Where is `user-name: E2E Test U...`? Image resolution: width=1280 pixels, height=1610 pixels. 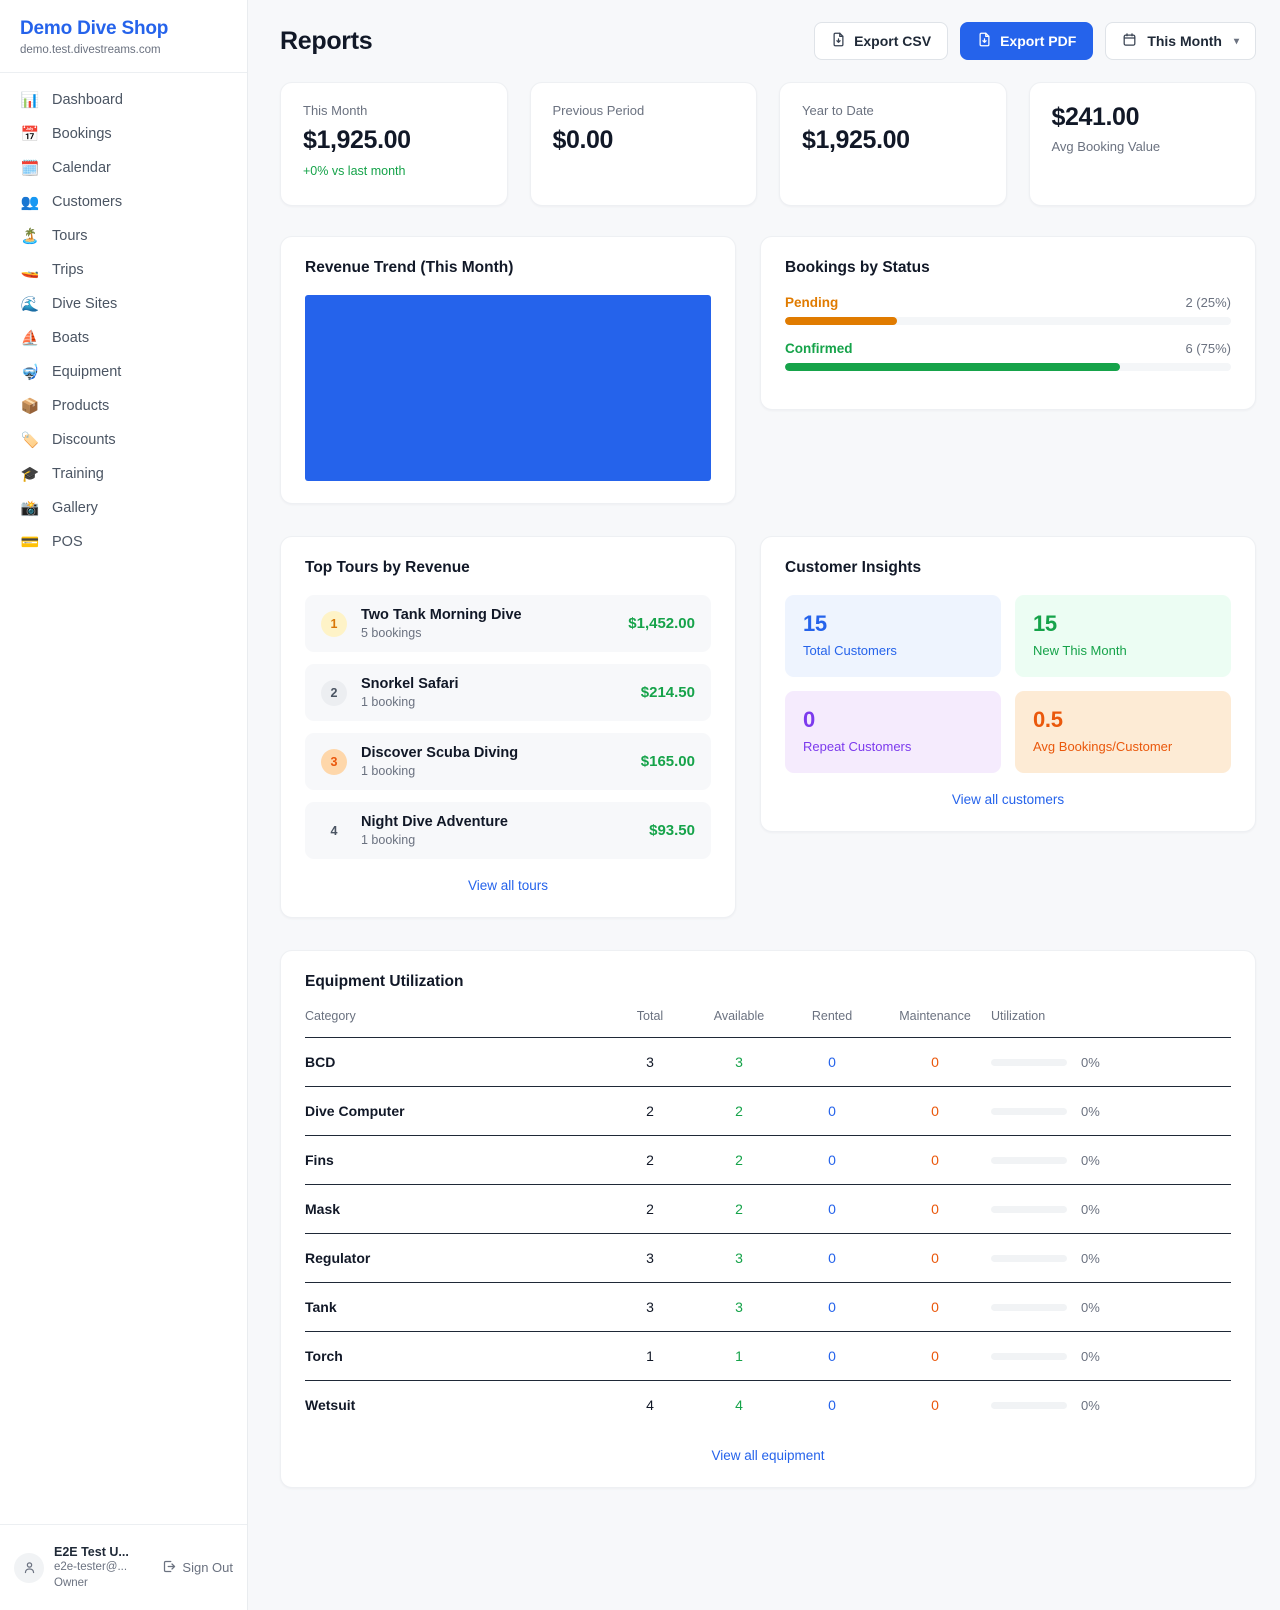
user-name: E2E Test U... is located at coordinates (91, 1551).